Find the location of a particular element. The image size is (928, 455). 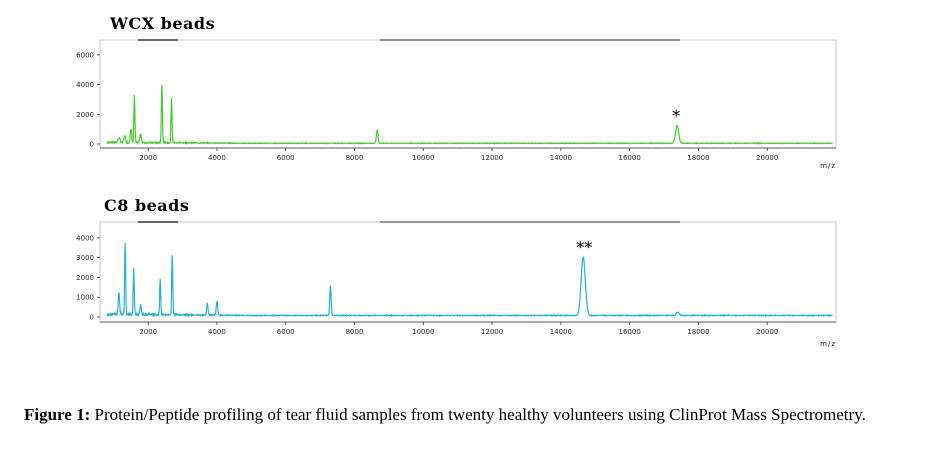

c8-y-tick-label: 4000 is located at coordinates (85, 238).